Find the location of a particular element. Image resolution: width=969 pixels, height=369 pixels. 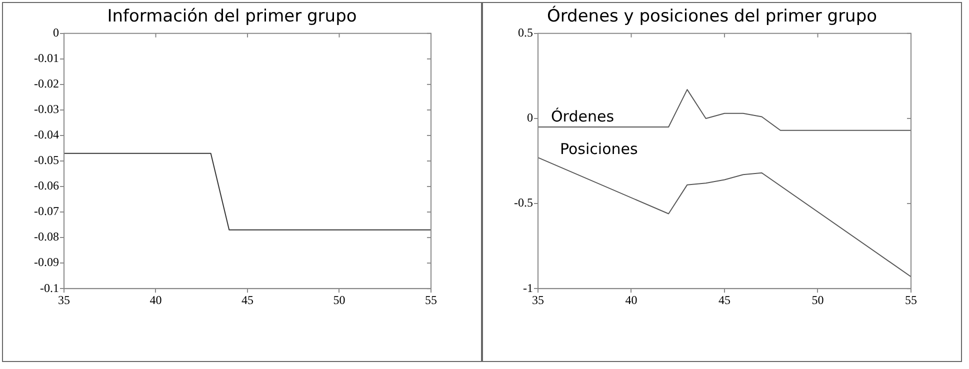

y-tick-label: -0.08 is located at coordinates (46, 237).